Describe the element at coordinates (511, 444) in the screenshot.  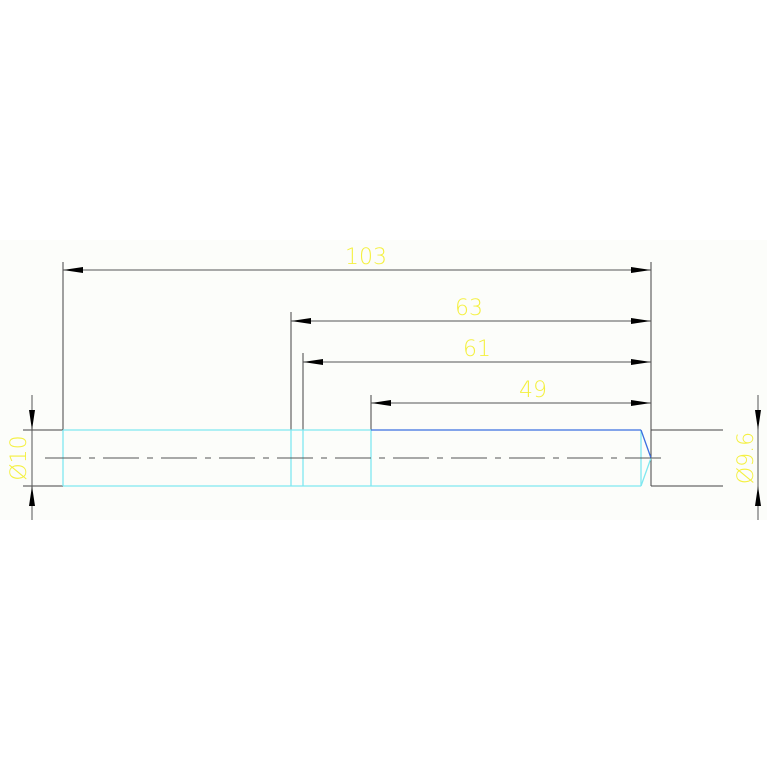
I see `highlighted-edge` at that location.